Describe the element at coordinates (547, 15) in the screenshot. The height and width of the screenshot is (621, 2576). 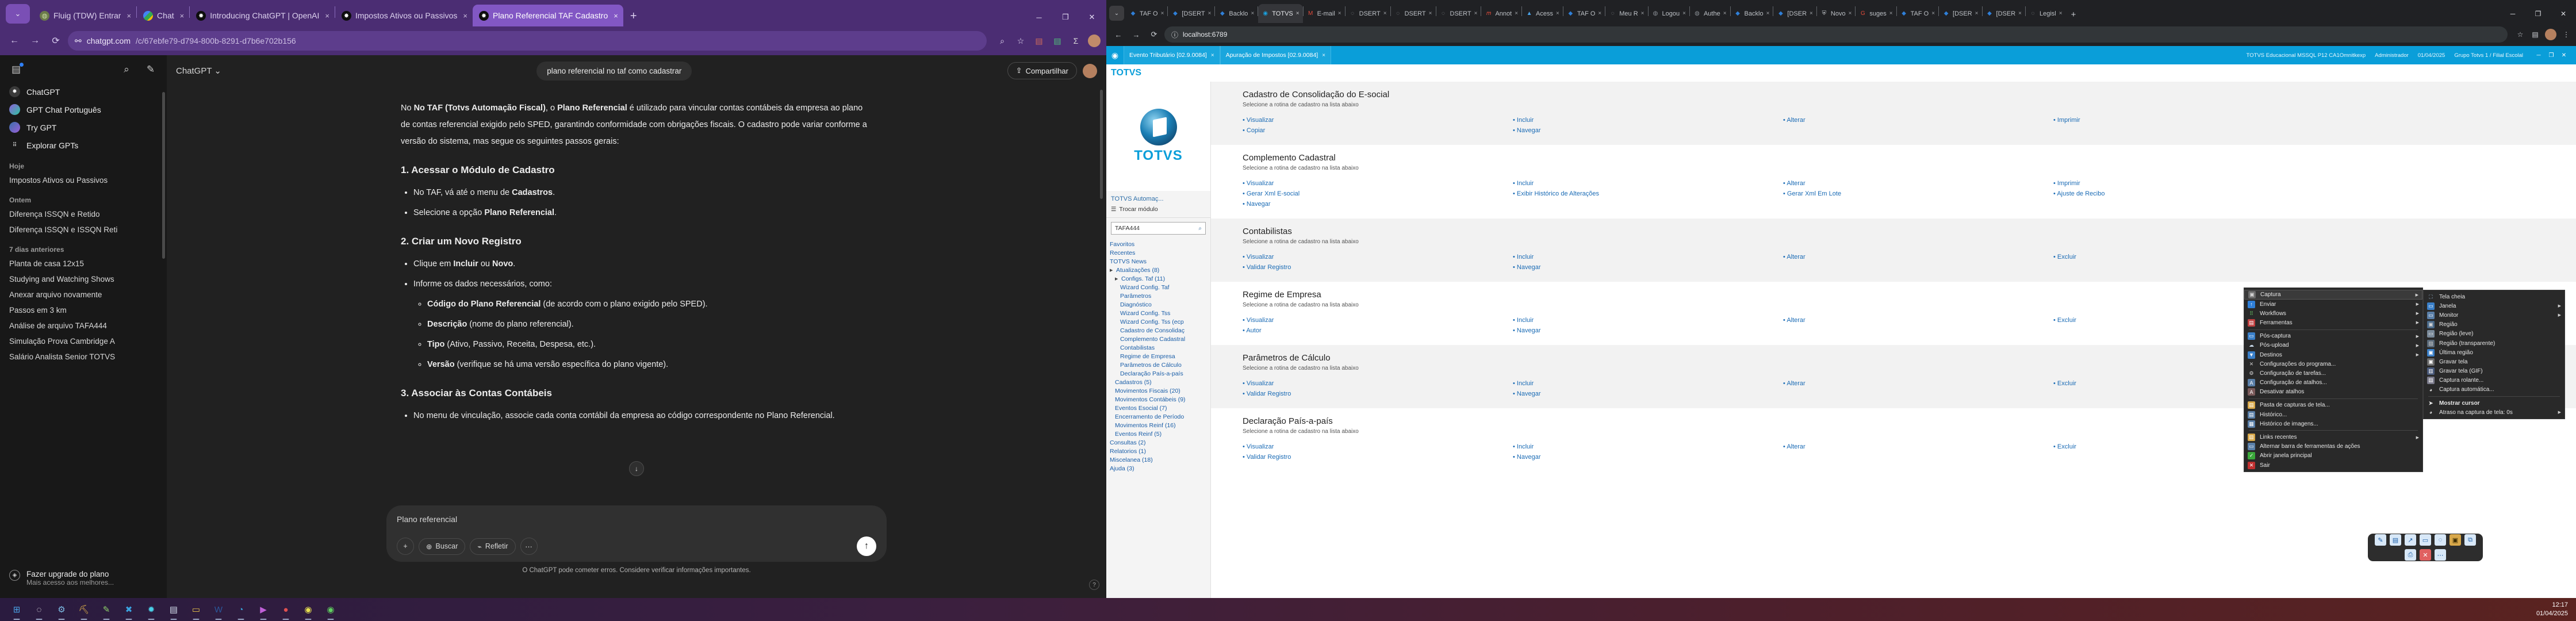
I see `browser-tab-active: ✸ Plano Referencial TAF Cadastro ×` at that location.